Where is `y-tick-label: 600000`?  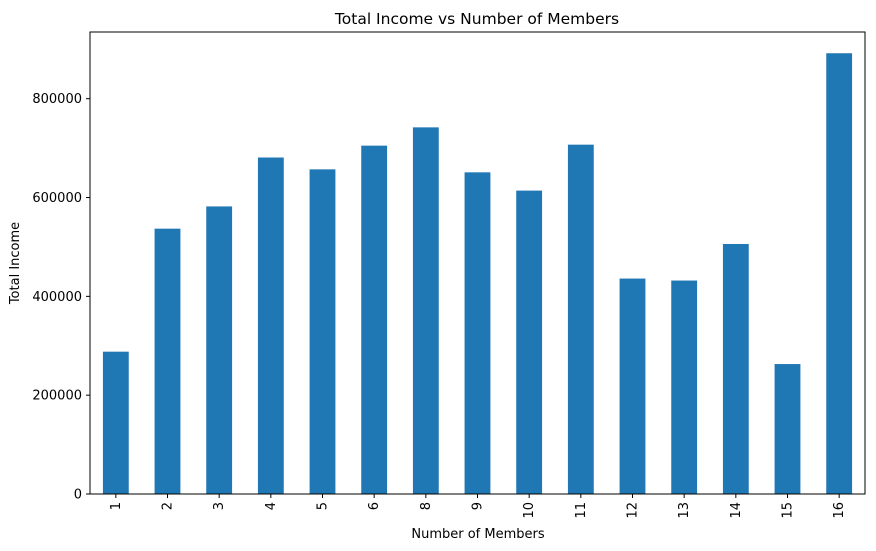
y-tick-label: 600000 is located at coordinates (57, 198).